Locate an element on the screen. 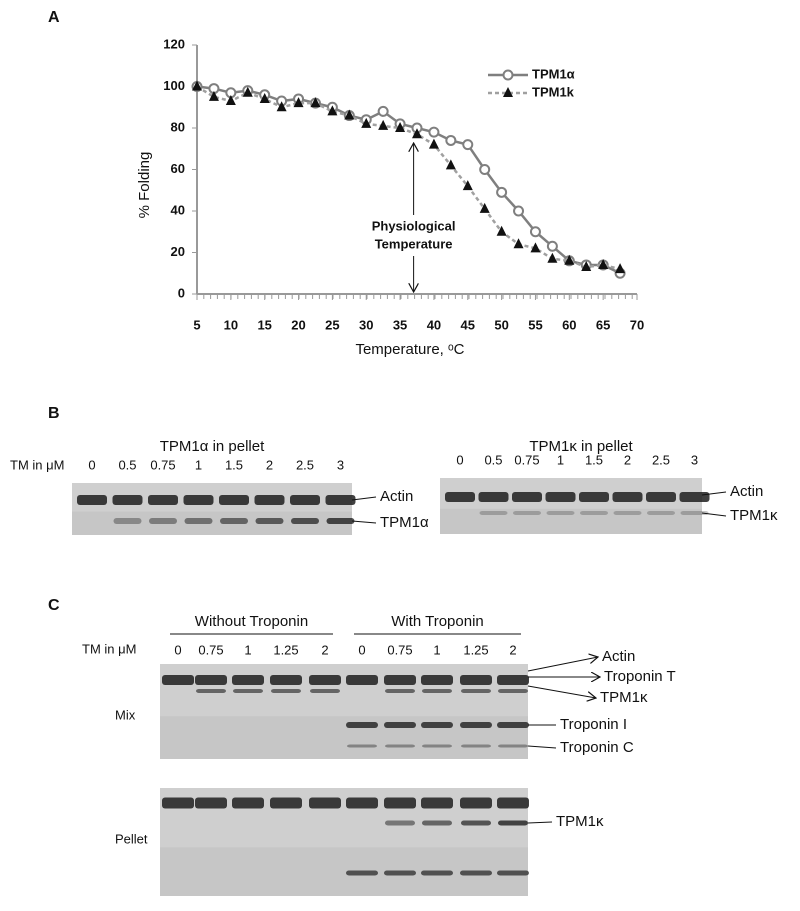  x-axis-label: Temperature, ᵒC is located at coordinates (409, 349).